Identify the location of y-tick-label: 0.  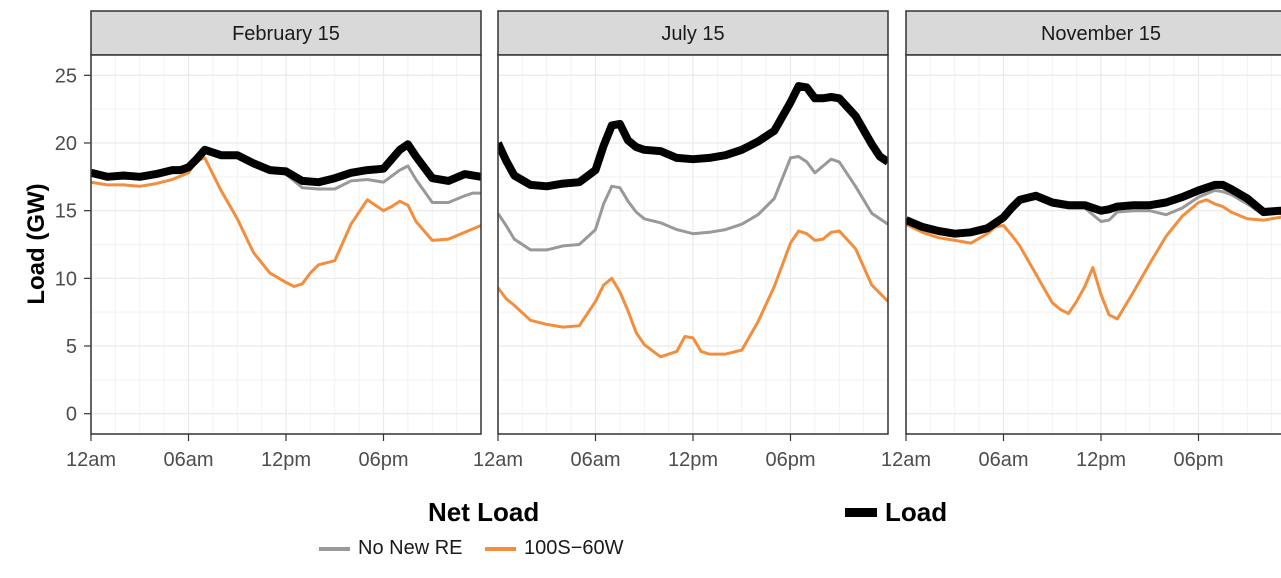
(71, 415).